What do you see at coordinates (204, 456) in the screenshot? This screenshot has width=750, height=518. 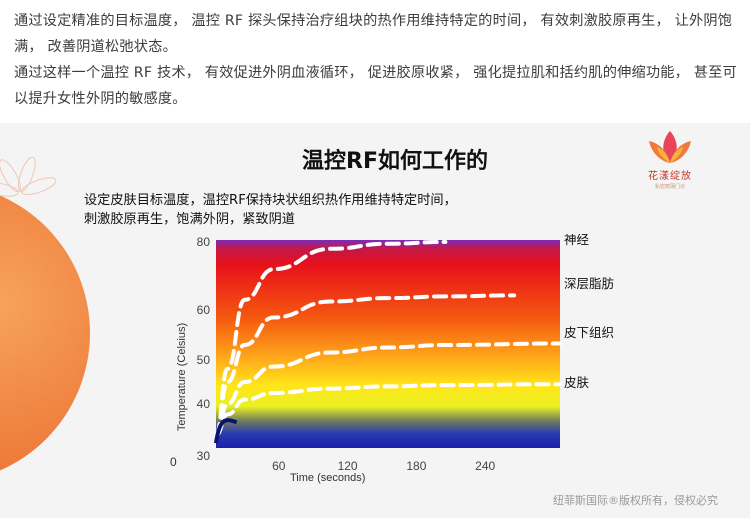 I see `y-tick-label: 30` at bounding box center [204, 456].